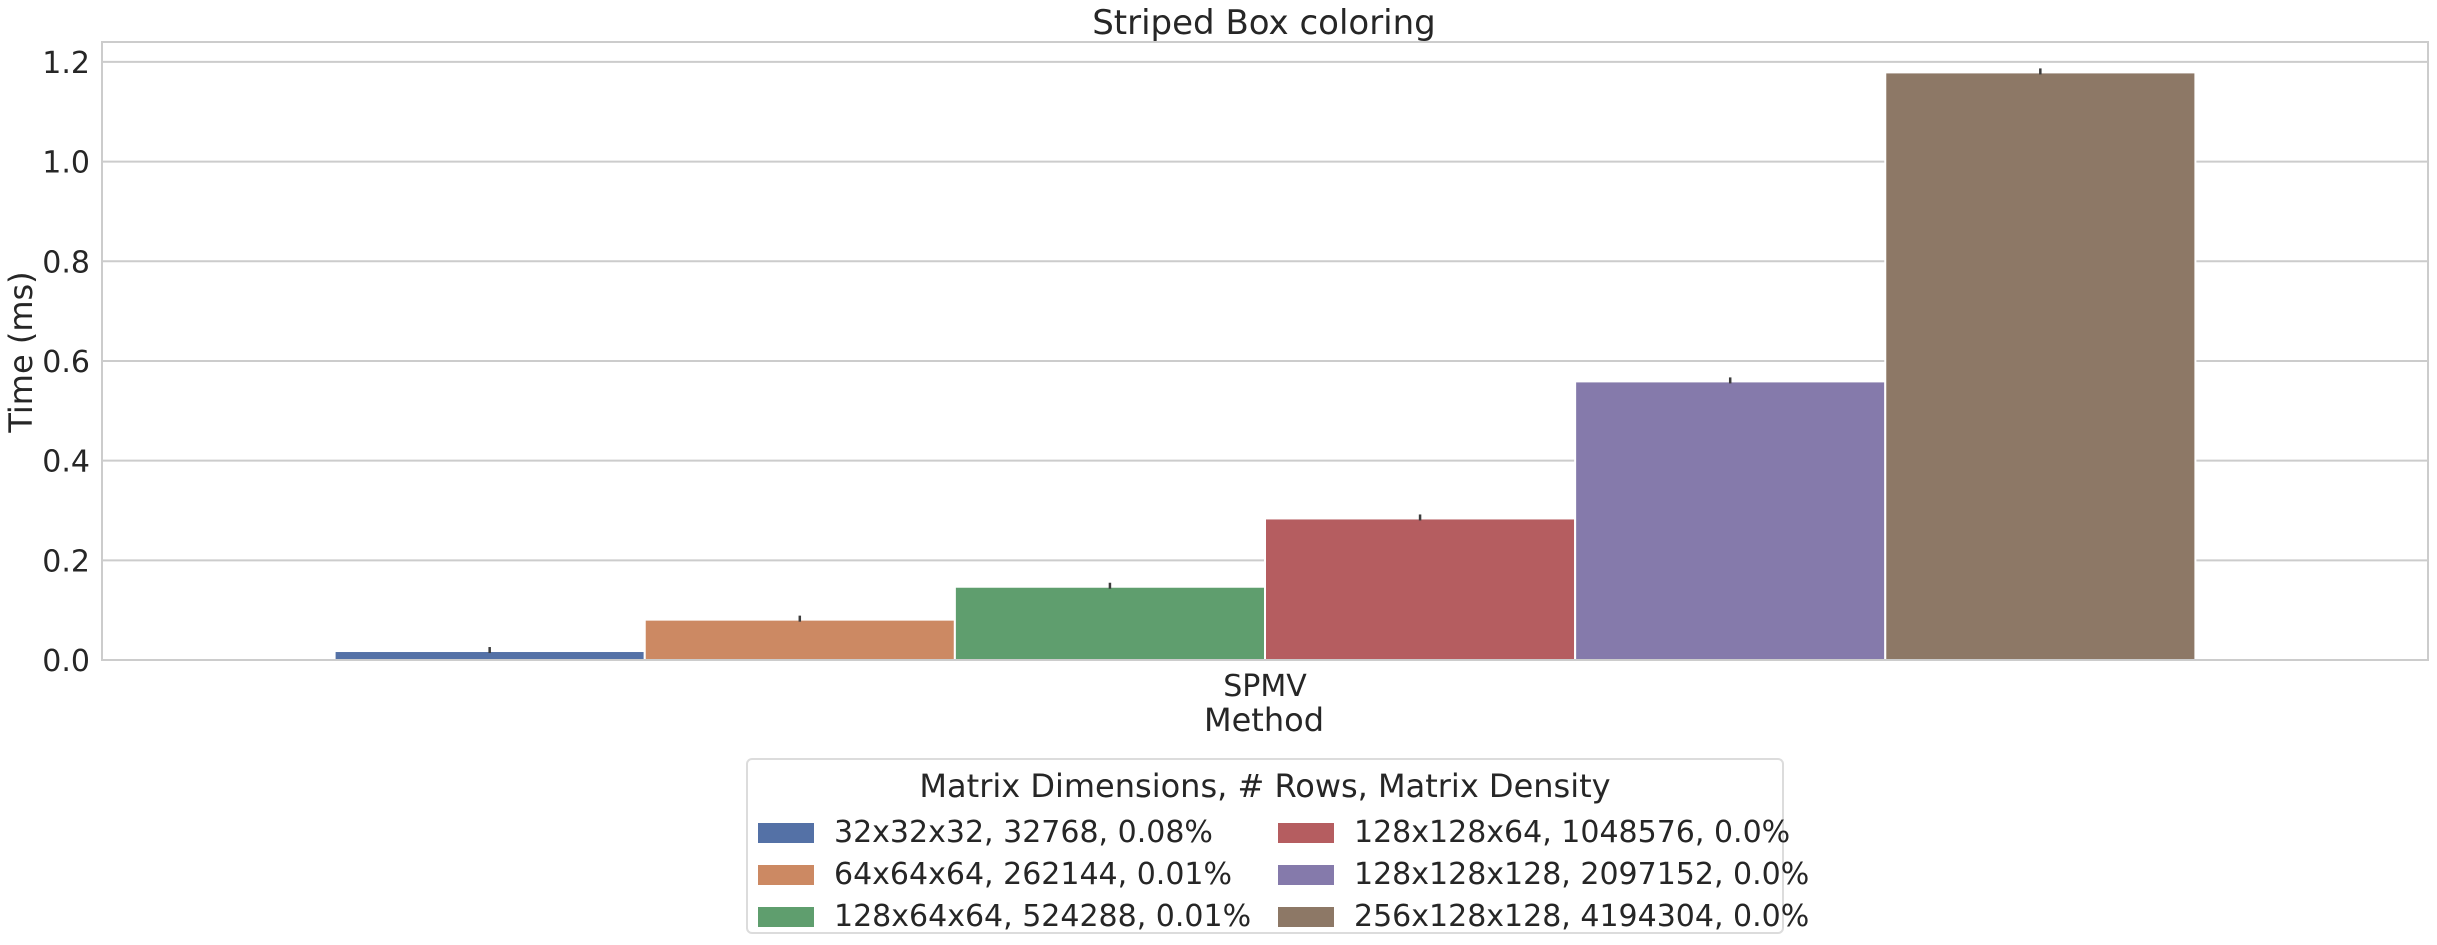  I want to click on legend-item: 256x128x128, 4194304, 0.0%, so click(1543, 917).